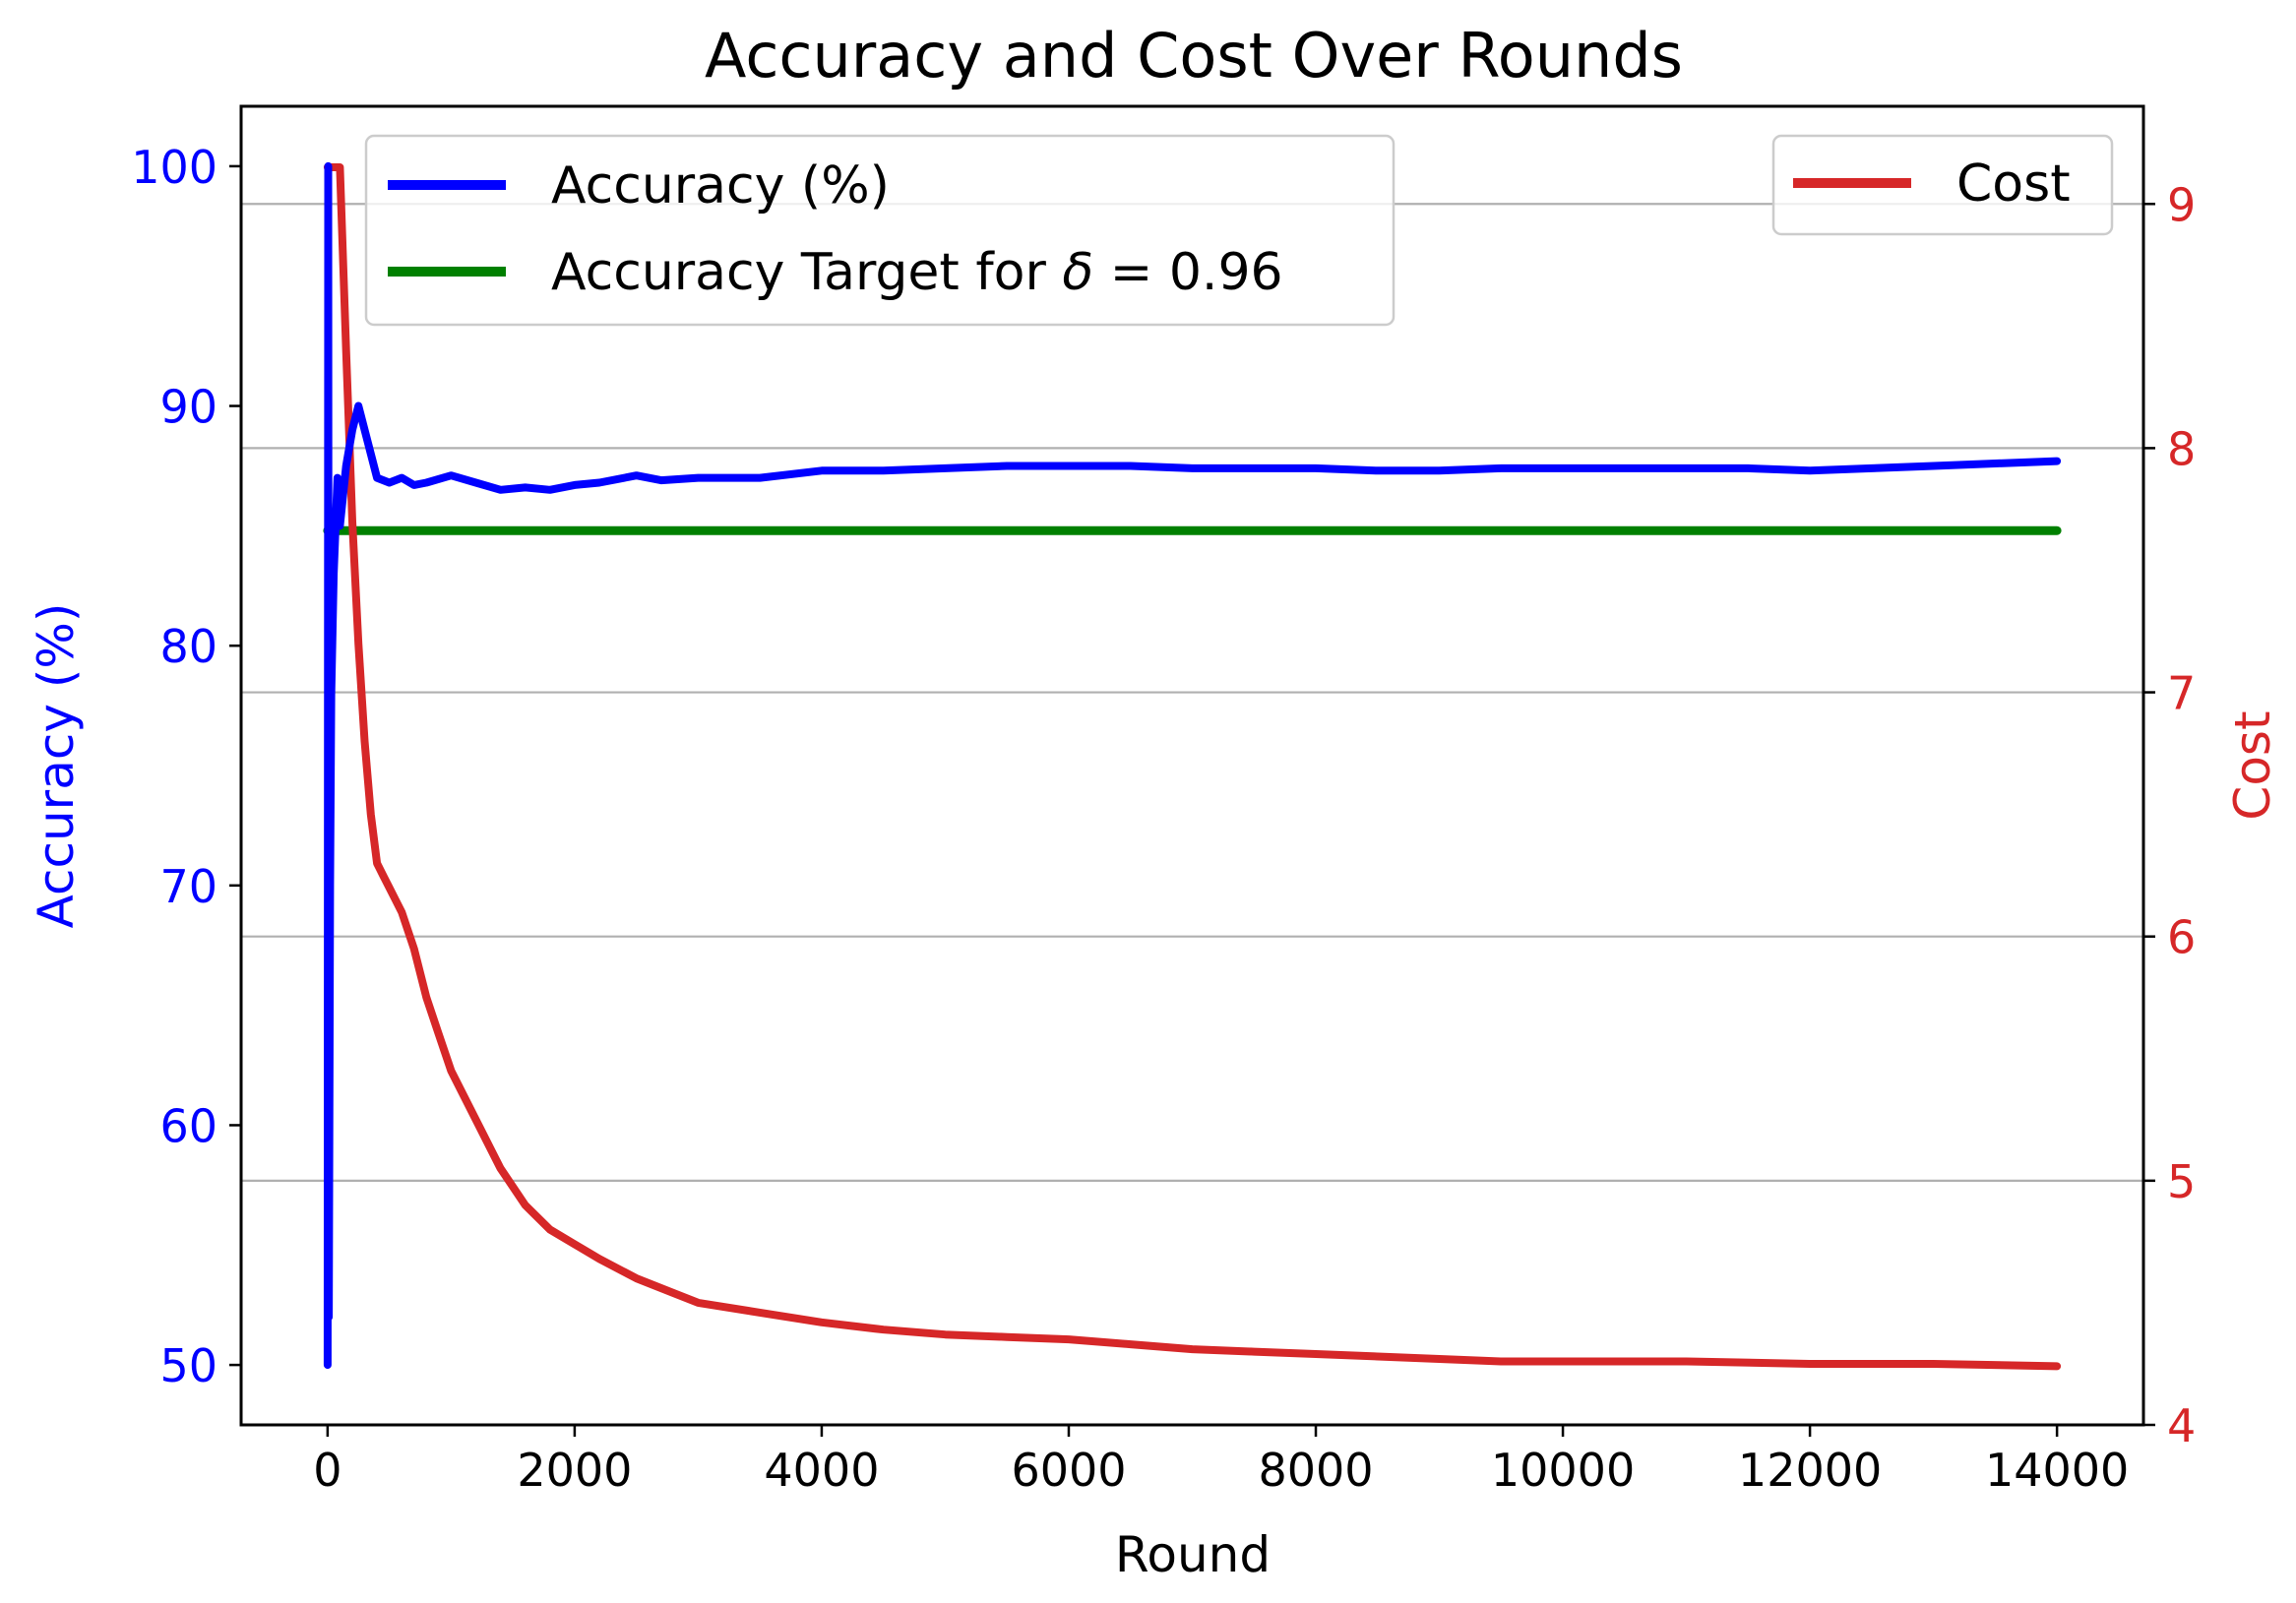  What do you see at coordinates (188, 1125) in the screenshot?
I see `left-y-tick-label: 60` at bounding box center [188, 1125].